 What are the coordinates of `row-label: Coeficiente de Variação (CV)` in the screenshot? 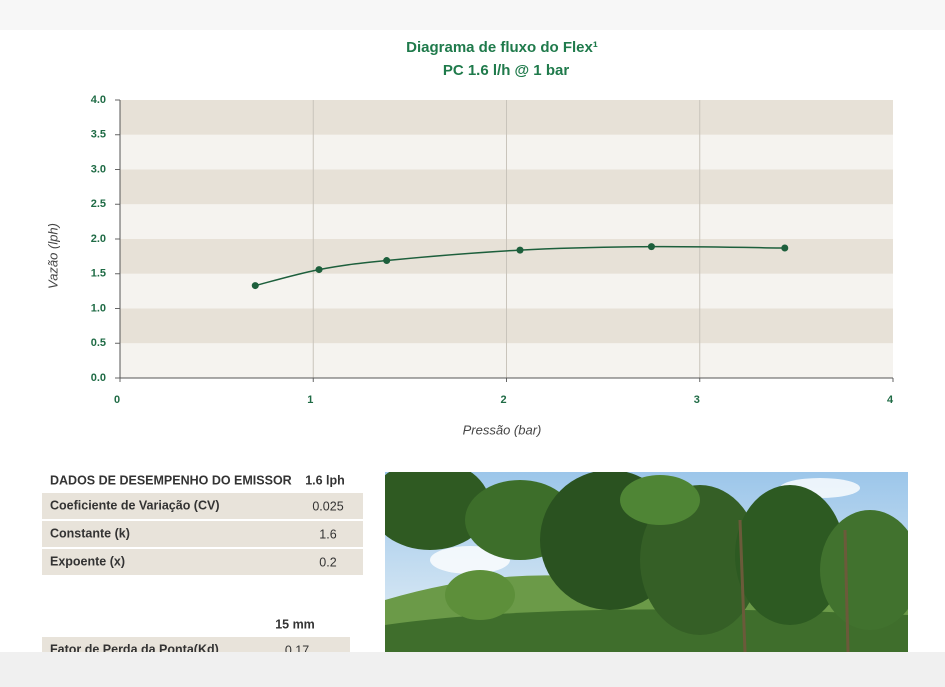 It's located at (135, 505).